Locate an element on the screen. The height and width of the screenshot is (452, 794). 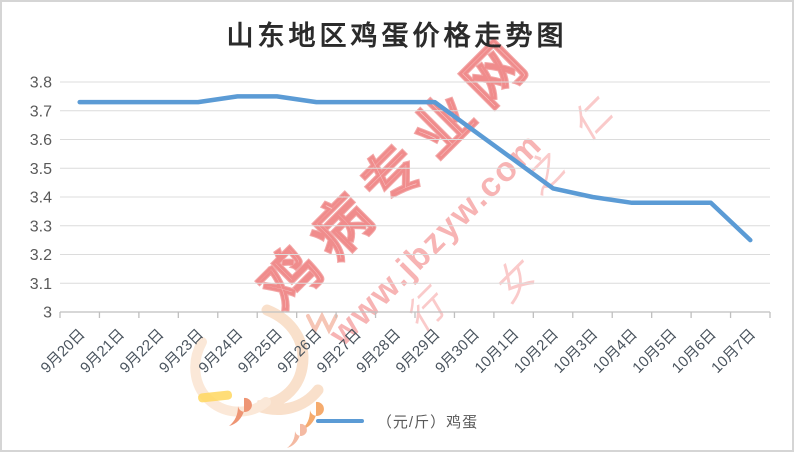
y-axis-tick-label: 3.3 is located at coordinates (41, 226).